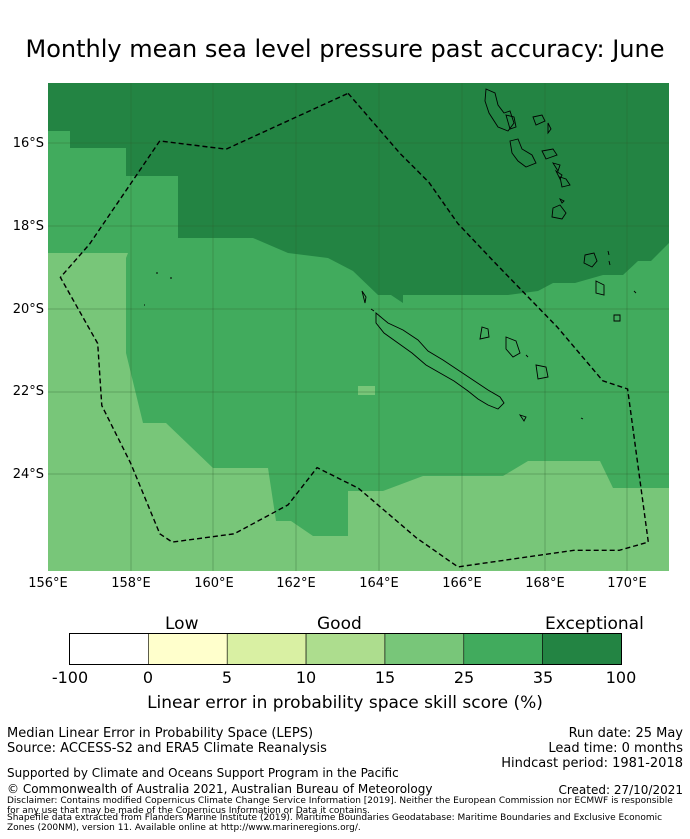 The image size is (690, 839). I want to click on run-date: Run date: 25 May, so click(625, 733).